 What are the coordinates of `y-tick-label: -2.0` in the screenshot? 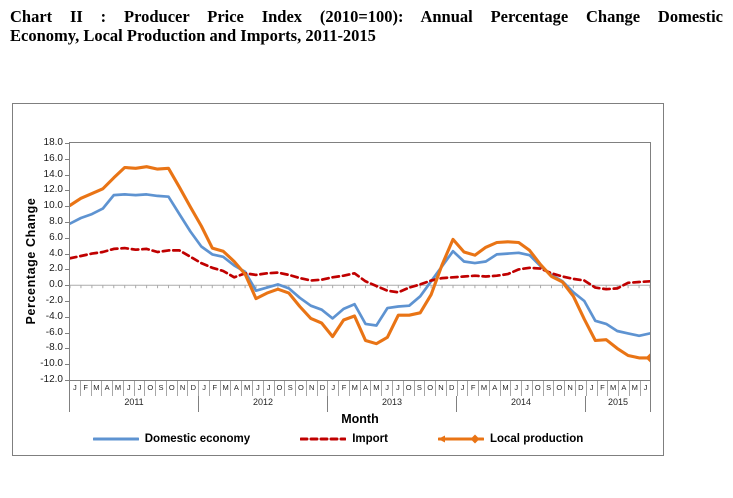 It's located at (54, 300).